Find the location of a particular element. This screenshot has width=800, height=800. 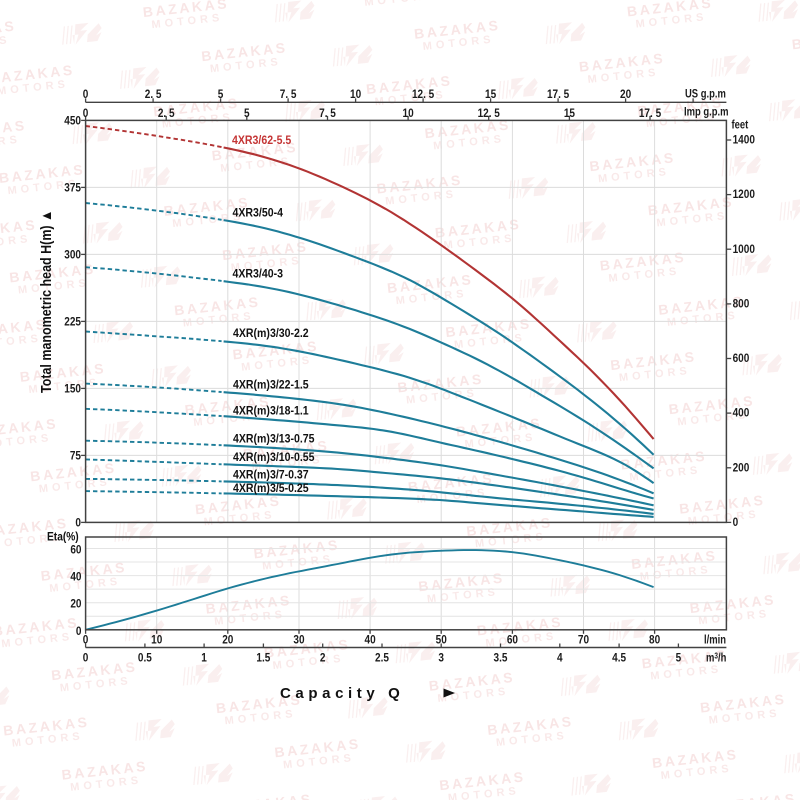

svg-text: m3/h is located at coordinates (716, 658).